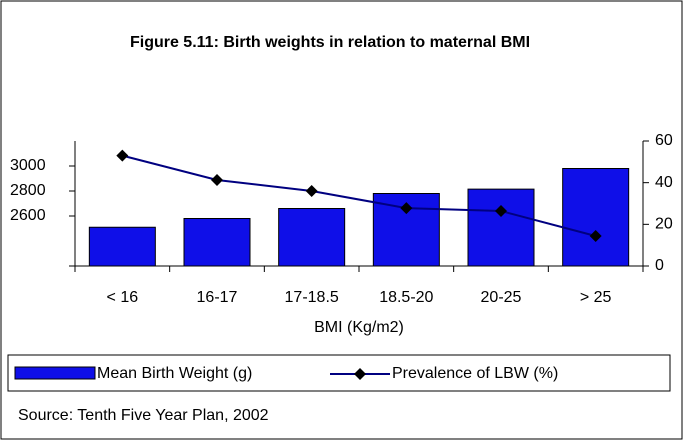  Describe the element at coordinates (659, 265) in the screenshot. I see `y2-tick-label: 0` at that location.